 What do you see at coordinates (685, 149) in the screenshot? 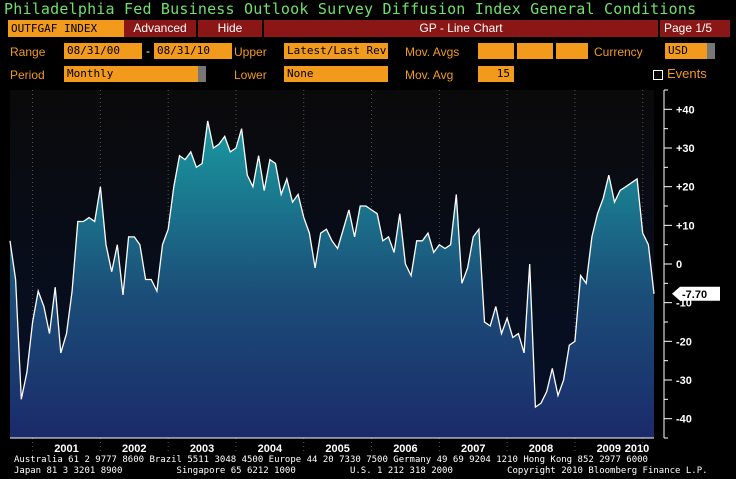
I see `y-tick-label: +30` at bounding box center [685, 149].